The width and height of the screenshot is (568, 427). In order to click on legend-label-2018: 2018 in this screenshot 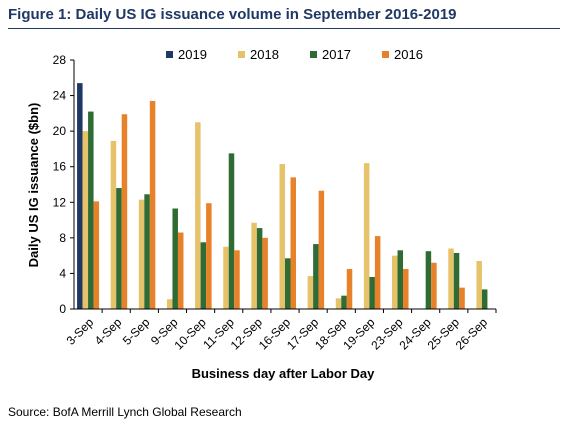, I will do `click(264, 54)`.